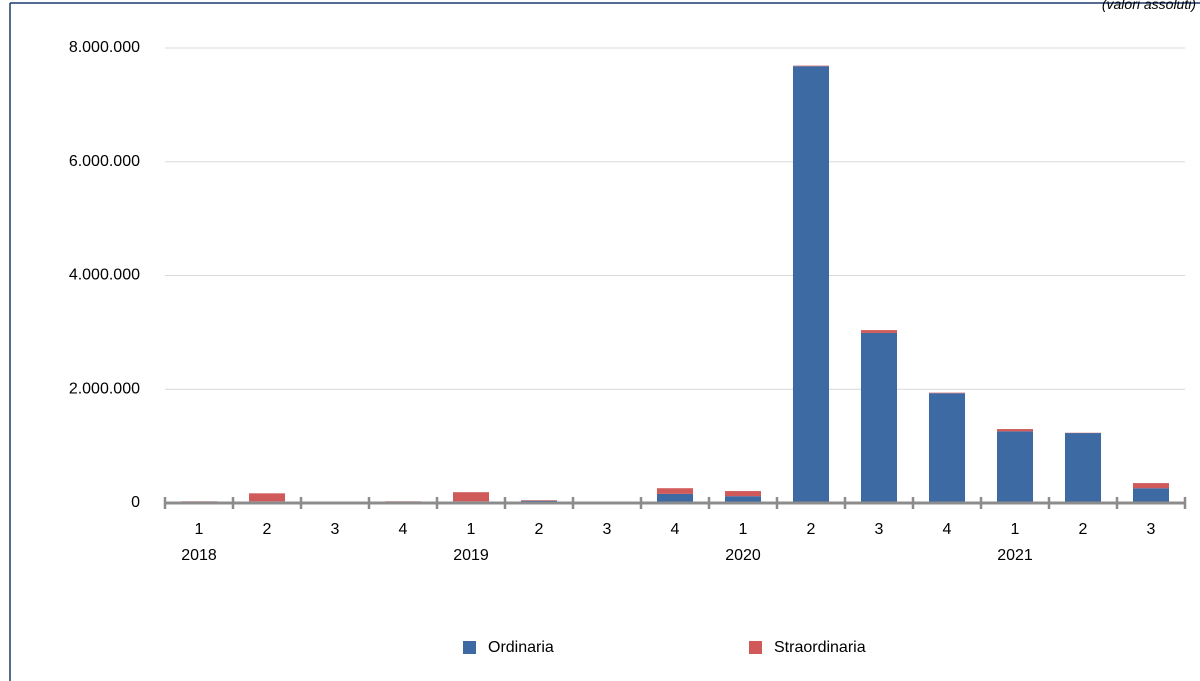 This screenshot has width=1200, height=681. Describe the element at coordinates (471, 555) in the screenshot. I see `x-group-label: 2019` at that location.